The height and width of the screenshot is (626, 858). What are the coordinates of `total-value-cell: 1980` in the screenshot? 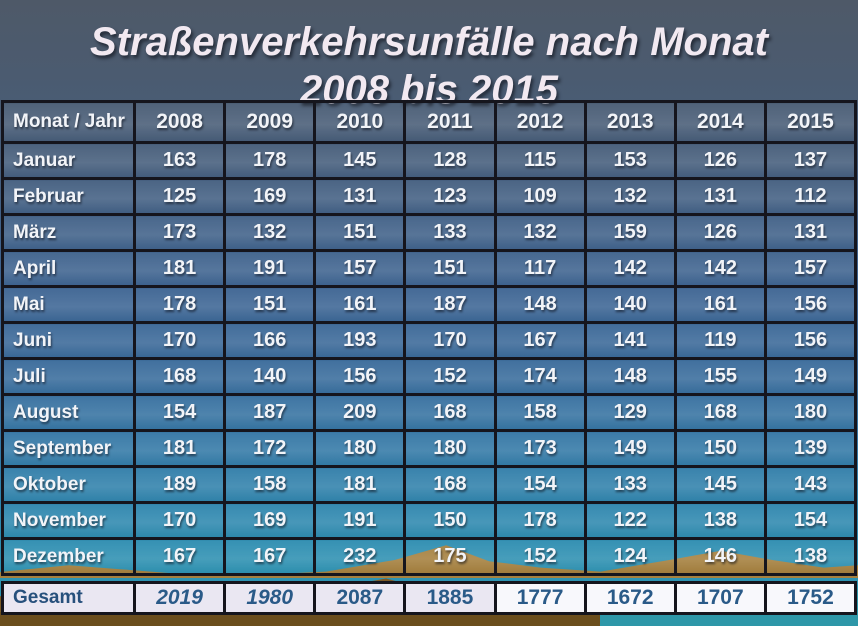 It's located at (270, 598).